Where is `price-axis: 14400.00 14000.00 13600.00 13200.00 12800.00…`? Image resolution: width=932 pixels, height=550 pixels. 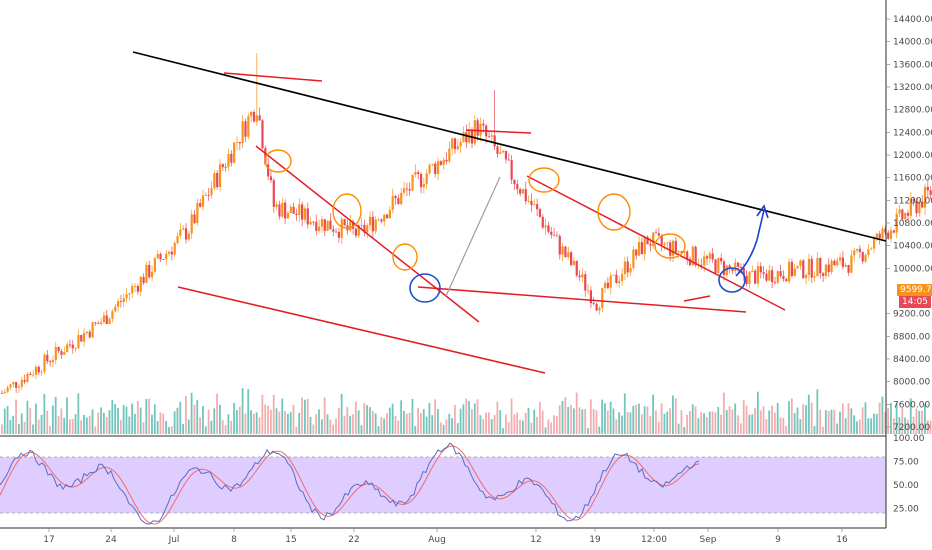
price-axis: 14400.00 14000.00 13600.00 13200.00 12800.00… is located at coordinates (908, 264).